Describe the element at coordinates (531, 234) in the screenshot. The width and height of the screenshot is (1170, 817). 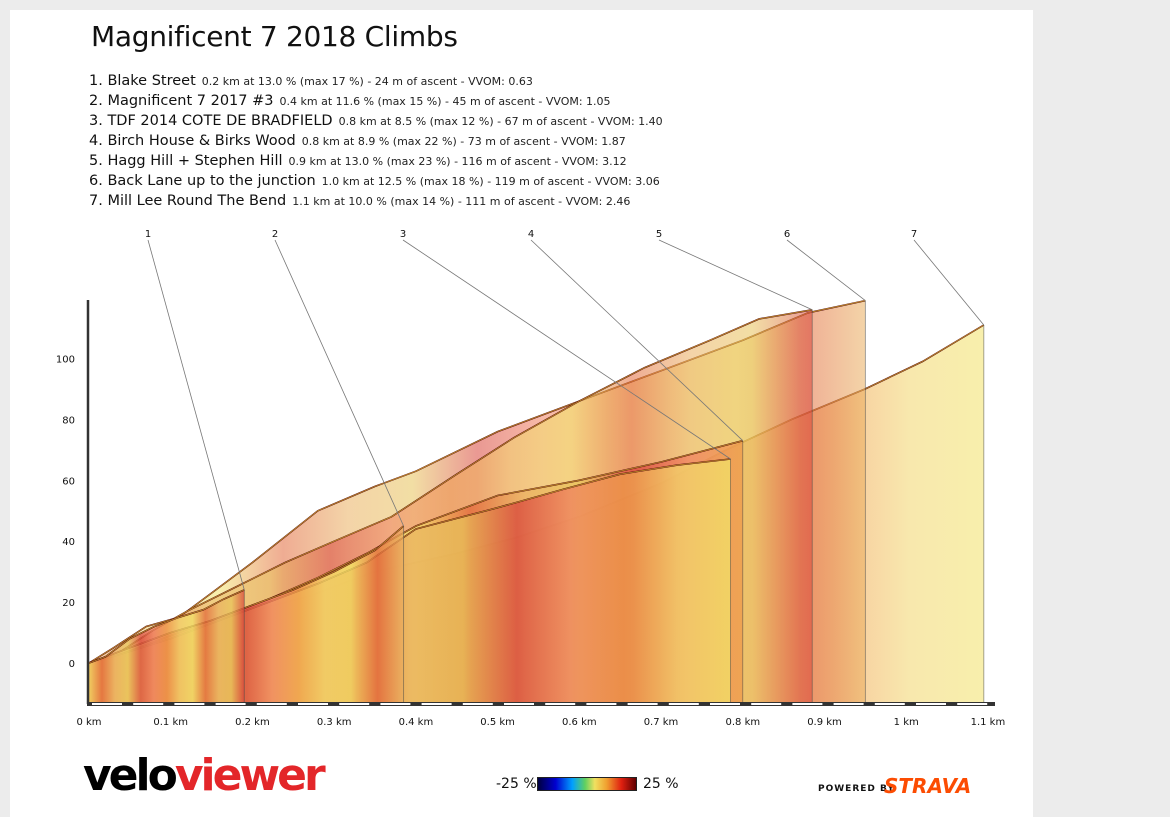
I see `climb-number-label: 4` at that location.